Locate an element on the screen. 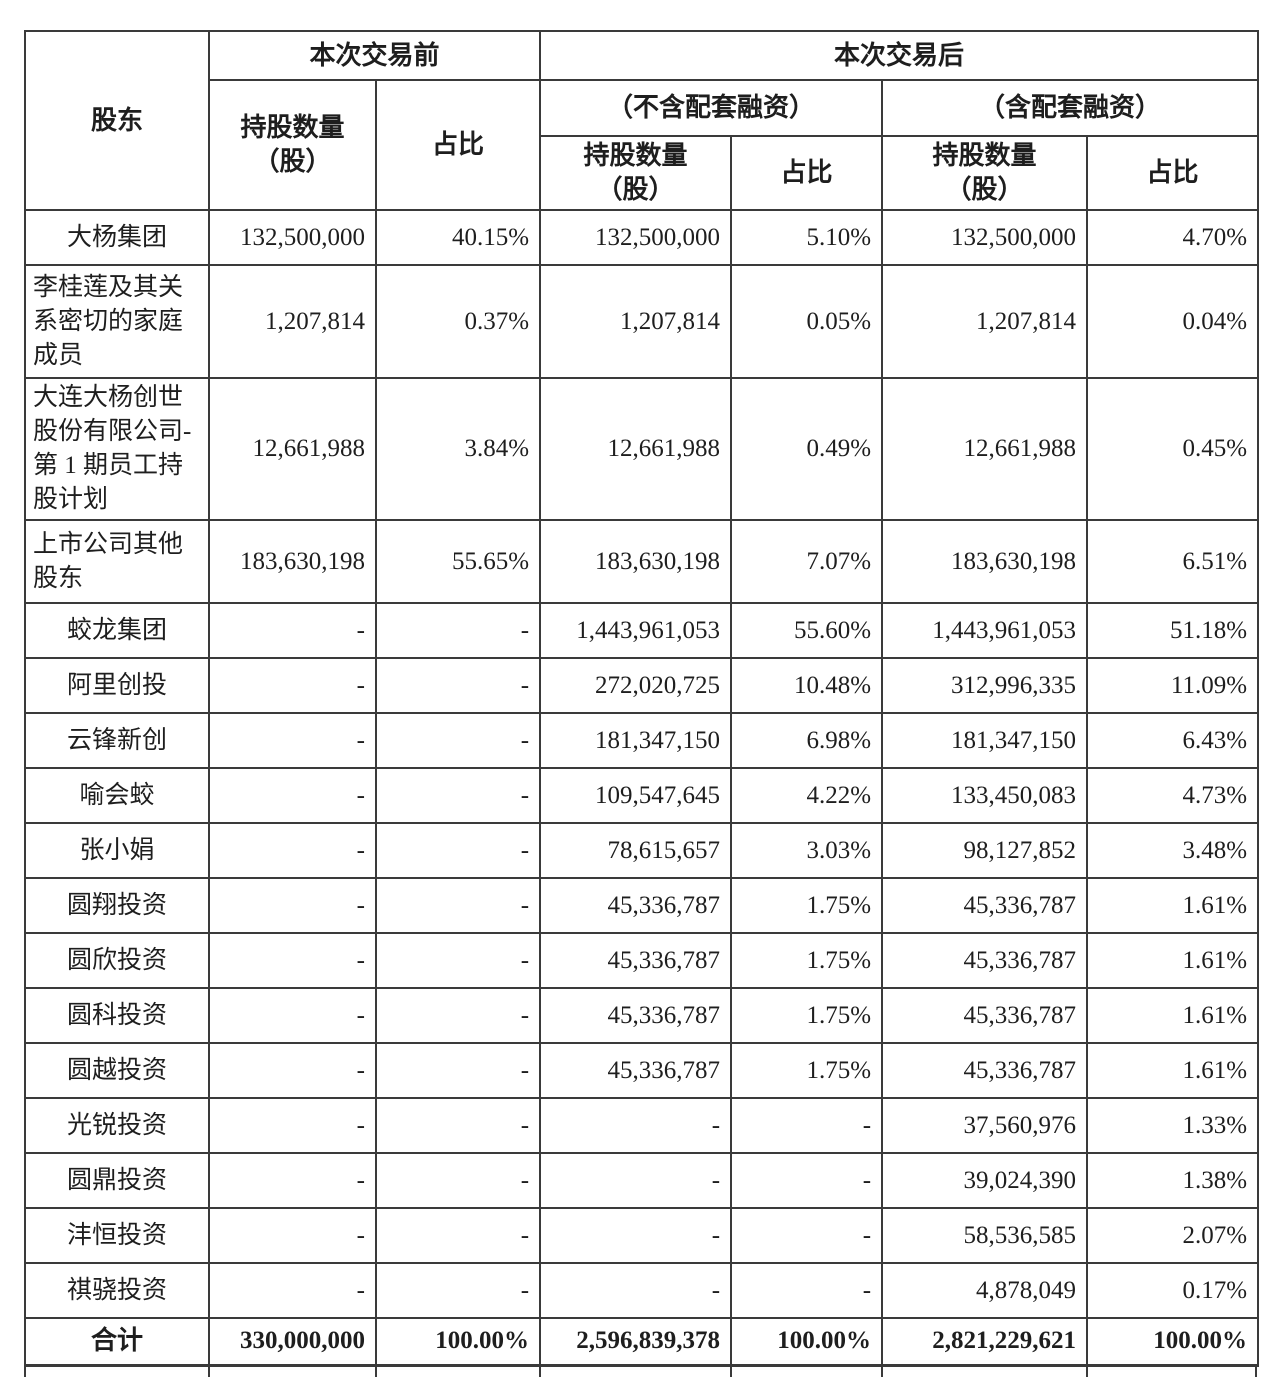 The height and width of the screenshot is (1393, 1277). table-row: 沣恒投资 - - - -58,536,585 2.07% is located at coordinates (642, 1235).